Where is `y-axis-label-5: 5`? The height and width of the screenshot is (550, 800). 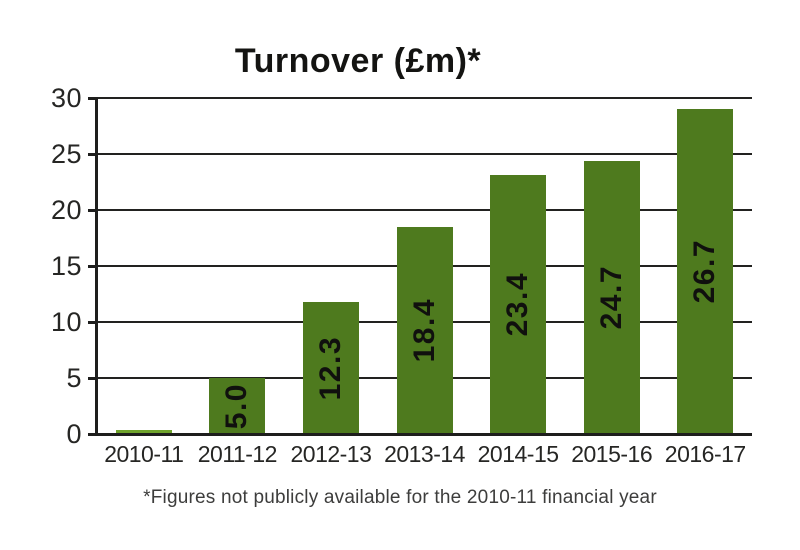 y-axis-label-5: 5 is located at coordinates (74, 378).